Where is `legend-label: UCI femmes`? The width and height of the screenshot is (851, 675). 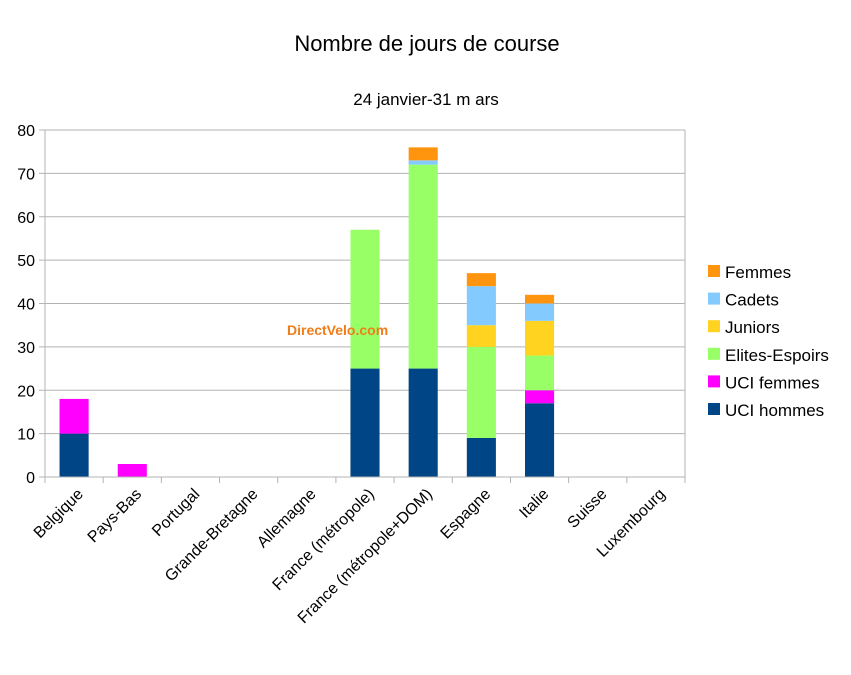 legend-label: UCI femmes is located at coordinates (772, 382).